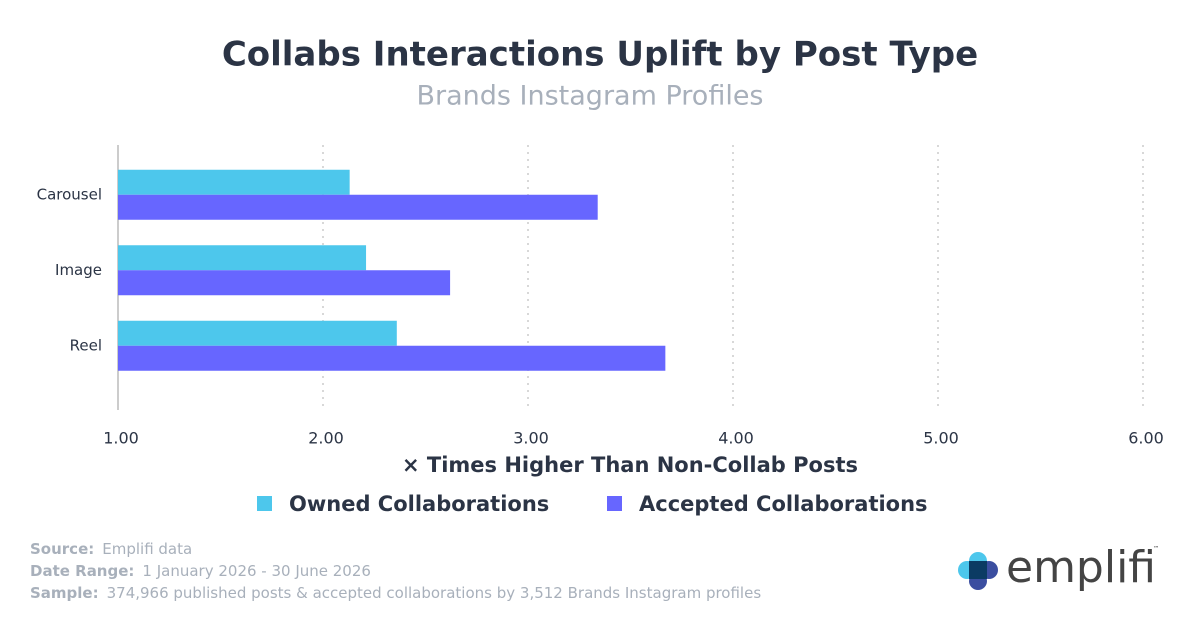 The image size is (1200, 630). What do you see at coordinates (941, 438) in the screenshot?
I see `x-tick-label: 5.00` at bounding box center [941, 438].